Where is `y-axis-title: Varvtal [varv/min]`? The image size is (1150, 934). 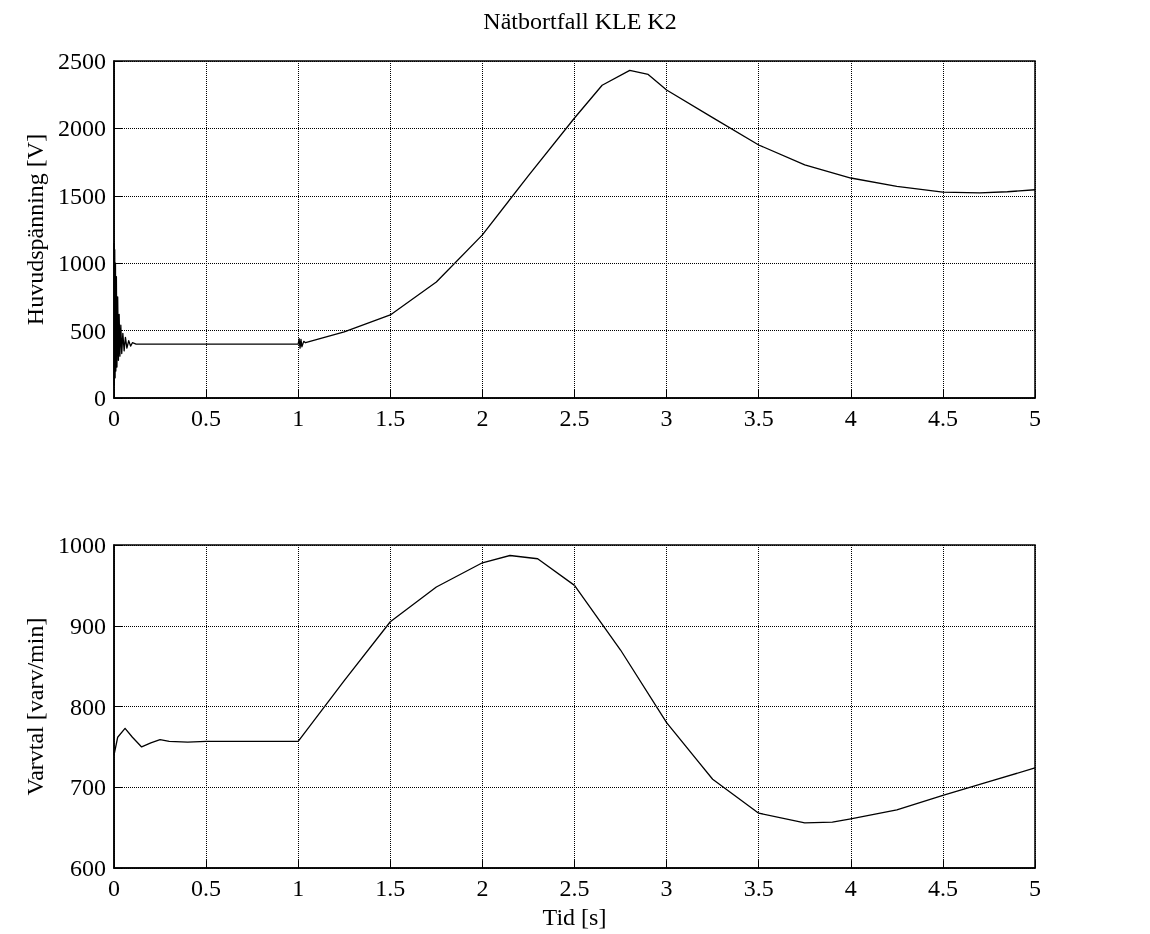
y-axis-title: Varvtal [varv/min] is located at coordinates (35, 706).